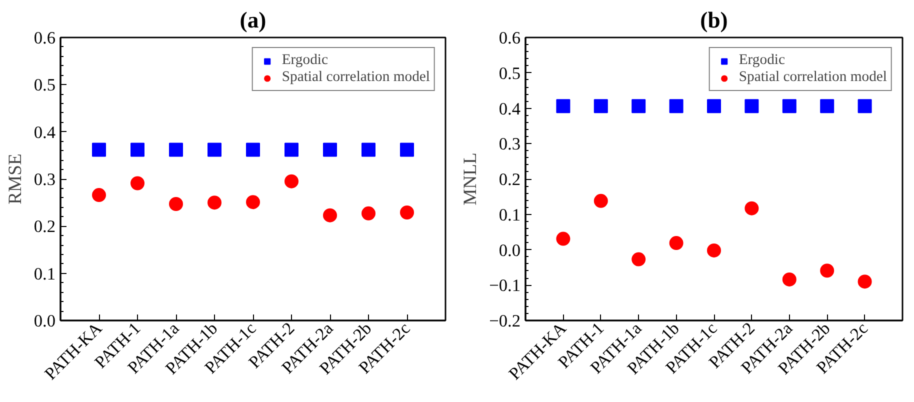 This screenshot has height=402, width=914. I want to click on chart-title: (b), so click(714, 20).